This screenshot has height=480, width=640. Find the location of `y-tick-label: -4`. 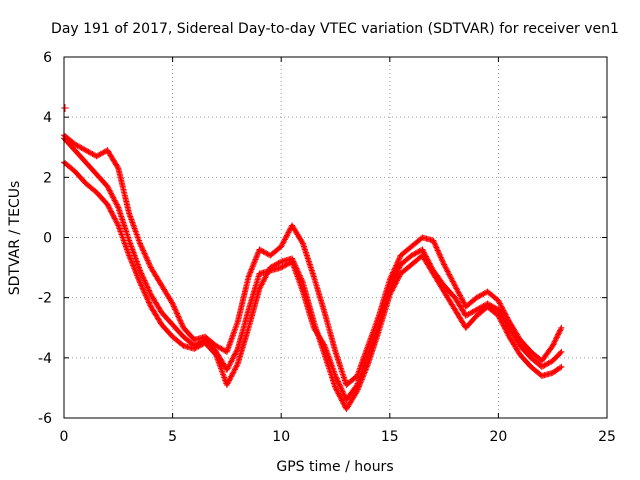

y-tick-label: -4 is located at coordinates (45, 359).